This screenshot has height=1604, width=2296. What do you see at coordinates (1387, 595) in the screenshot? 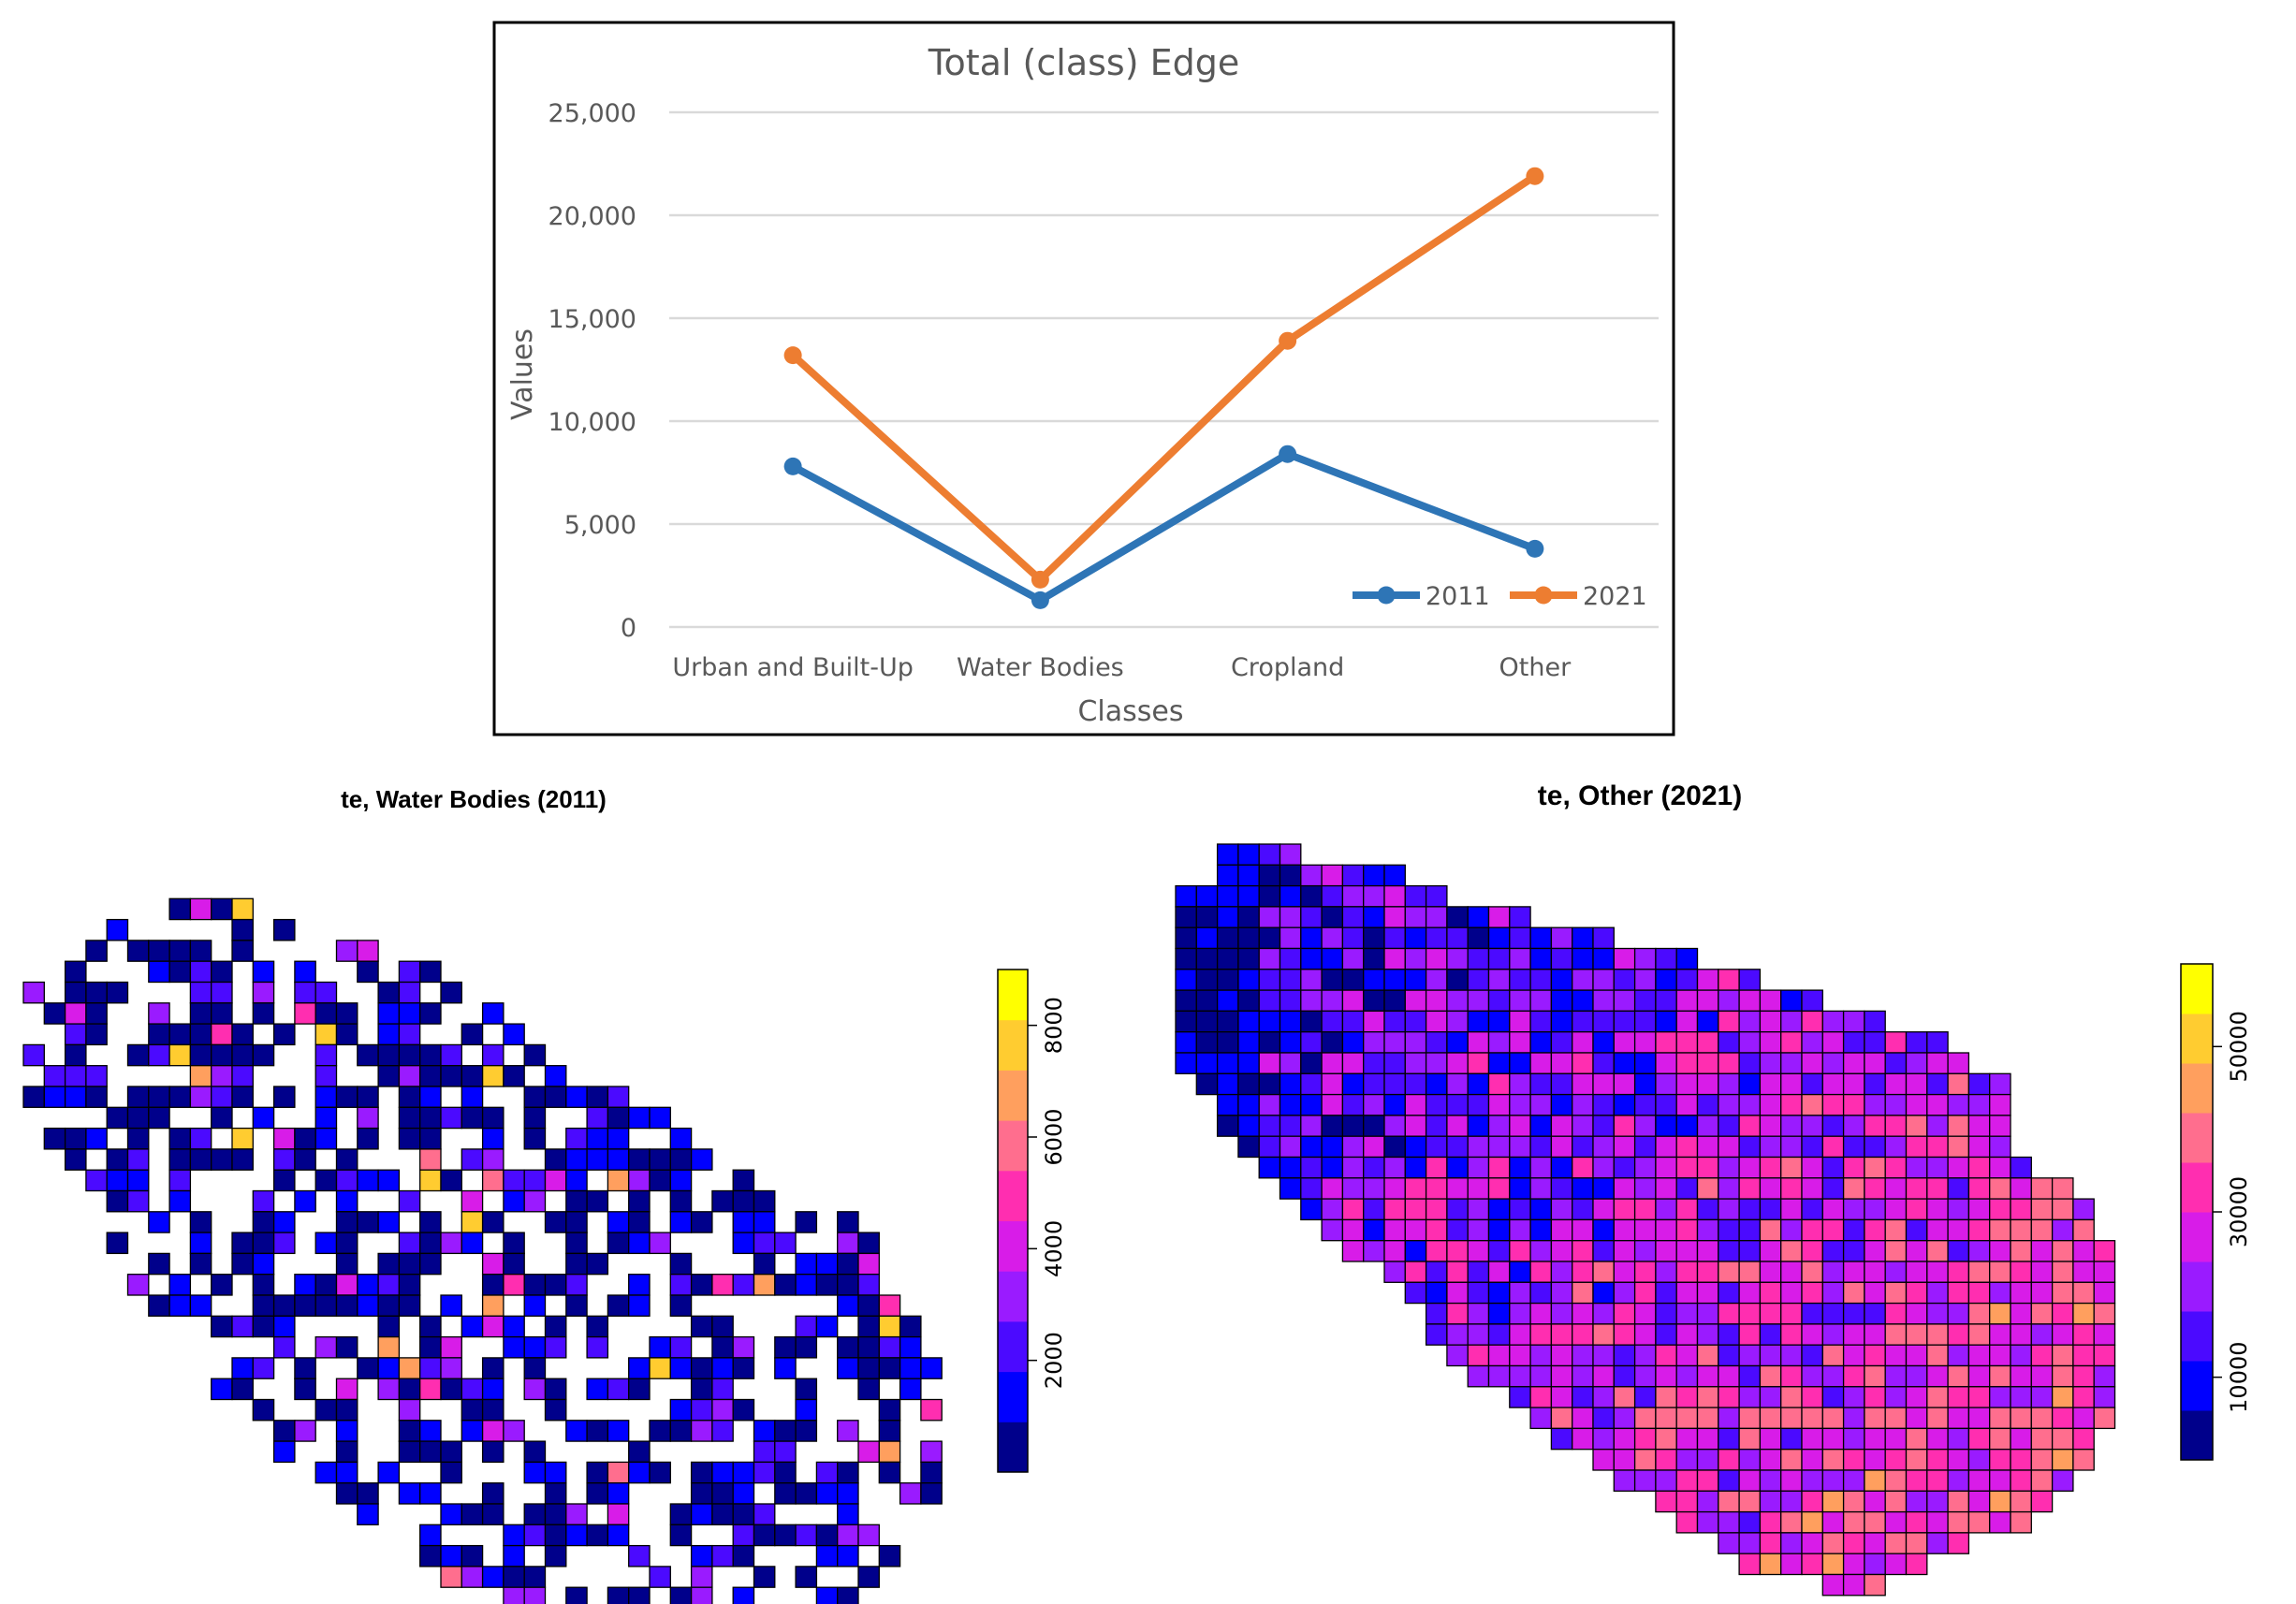
I see `legend-marker` at bounding box center [1387, 595].